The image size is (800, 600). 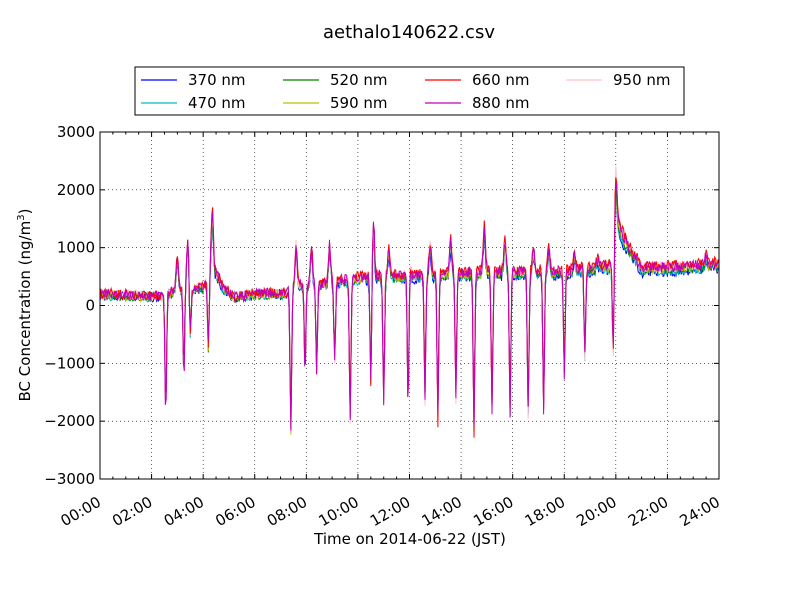 I want to click on legend-label: 590 nm, so click(x=359, y=103).